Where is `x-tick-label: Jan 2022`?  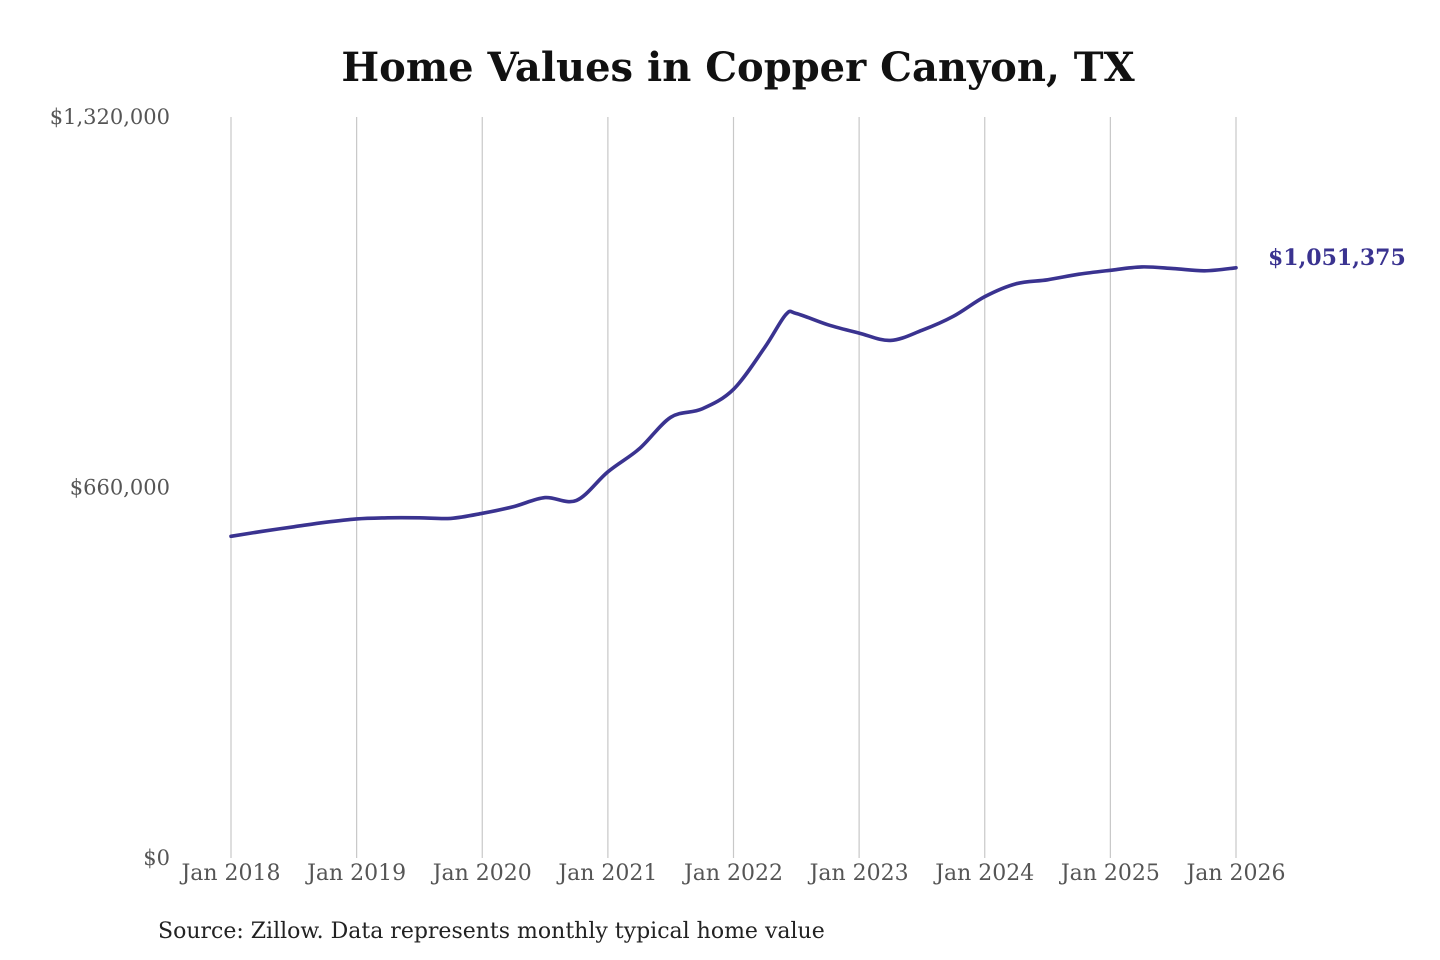
x-tick-label: Jan 2022 is located at coordinates (732, 873).